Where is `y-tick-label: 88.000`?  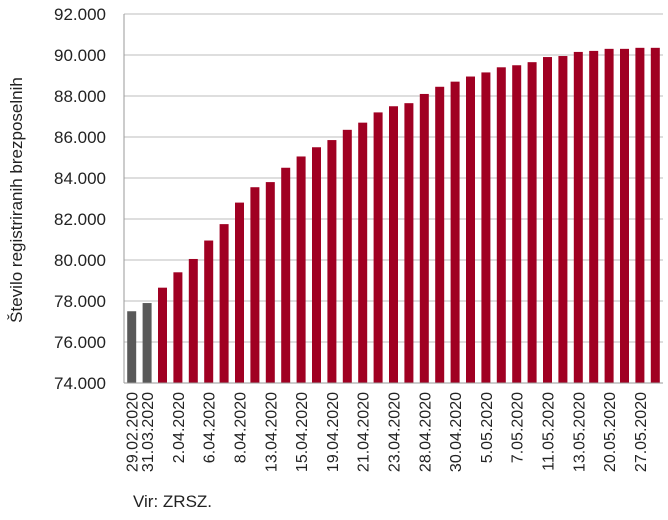
y-tick-label: 88.000 is located at coordinates (80, 96).